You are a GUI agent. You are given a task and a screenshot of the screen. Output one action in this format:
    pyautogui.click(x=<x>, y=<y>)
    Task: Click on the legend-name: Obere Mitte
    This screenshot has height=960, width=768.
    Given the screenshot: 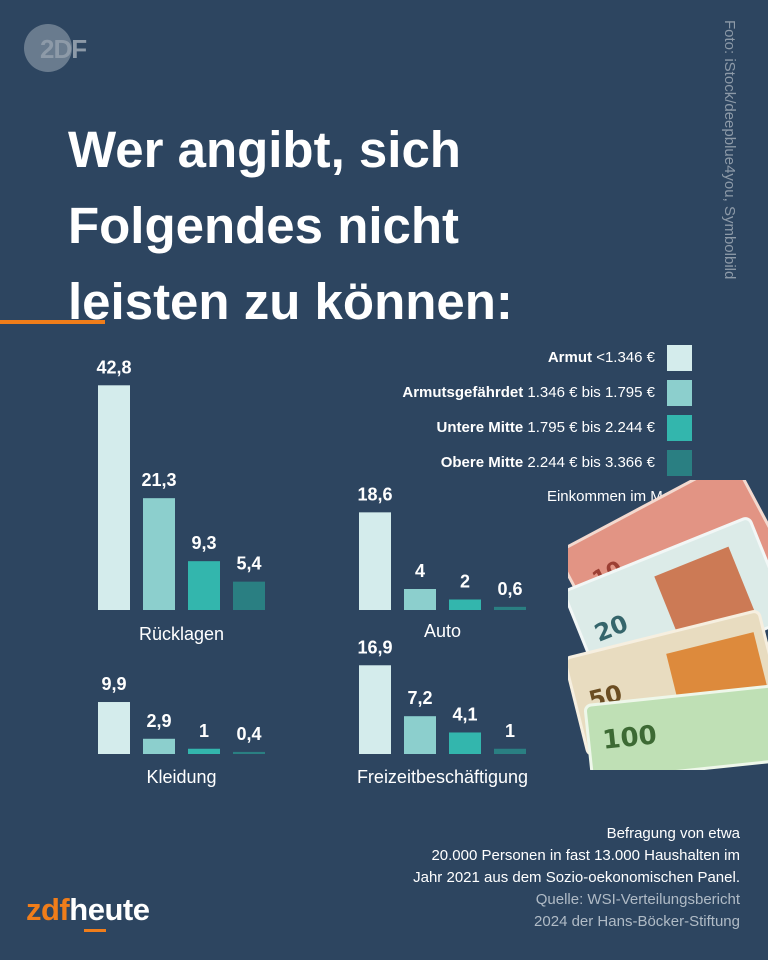 What is the action you would take?
    pyautogui.click(x=482, y=462)
    